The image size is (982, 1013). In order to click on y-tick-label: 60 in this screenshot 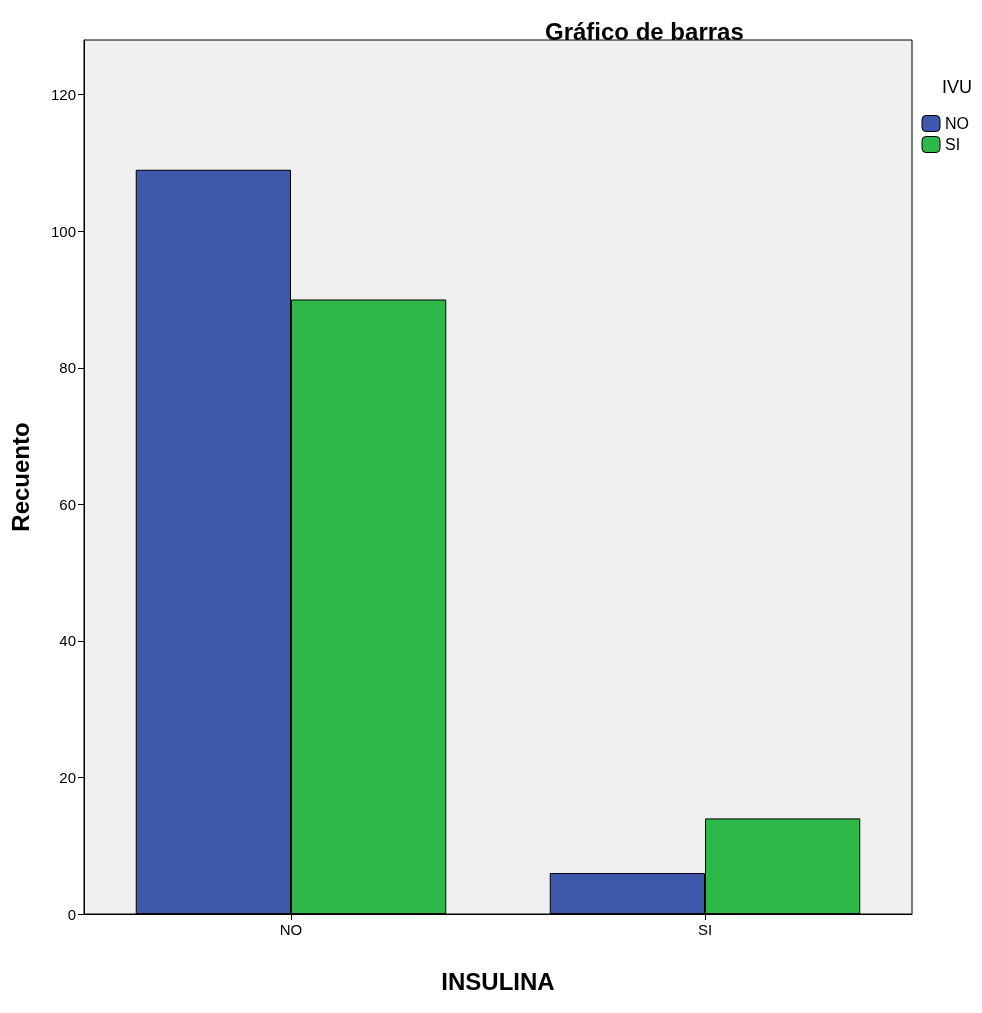, I will do `click(67, 504)`.